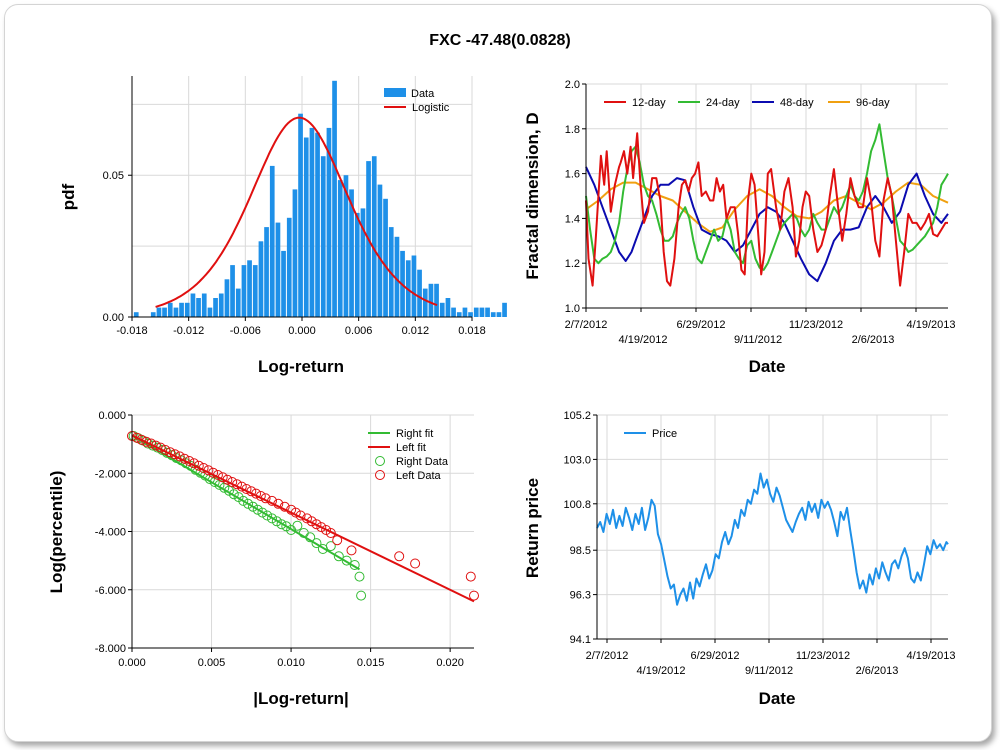 This screenshot has height=750, width=1000. I want to click on fractal-series-12-day, so click(766, 209).